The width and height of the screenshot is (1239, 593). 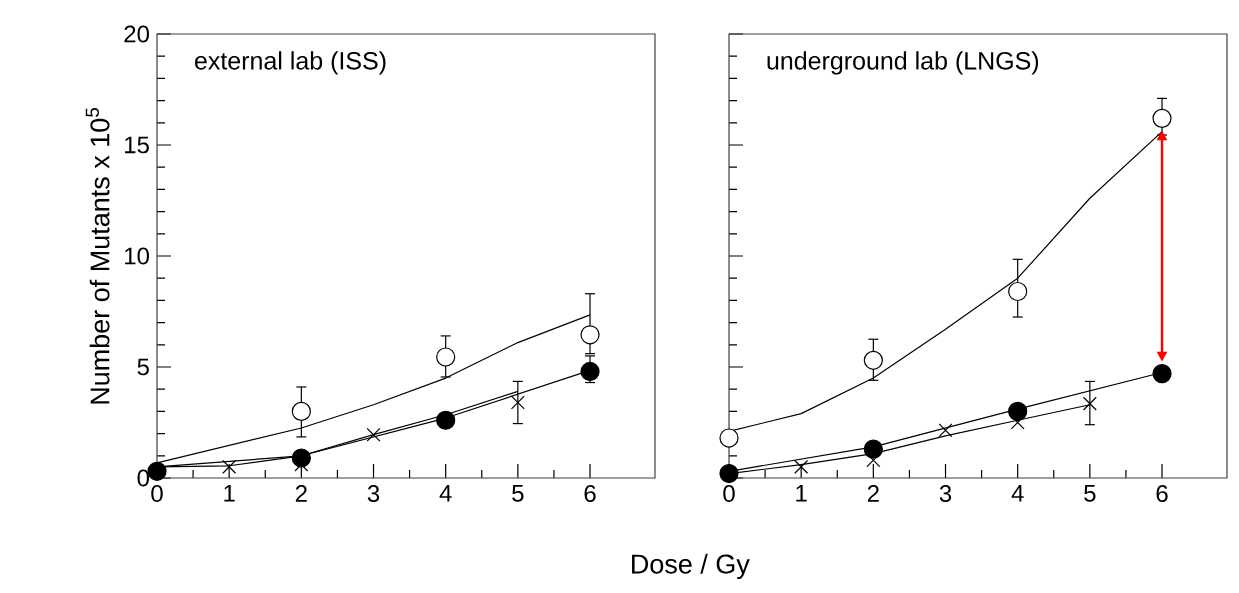 What do you see at coordinates (143, 478) in the screenshot?
I see `y-tick-label: 0` at bounding box center [143, 478].